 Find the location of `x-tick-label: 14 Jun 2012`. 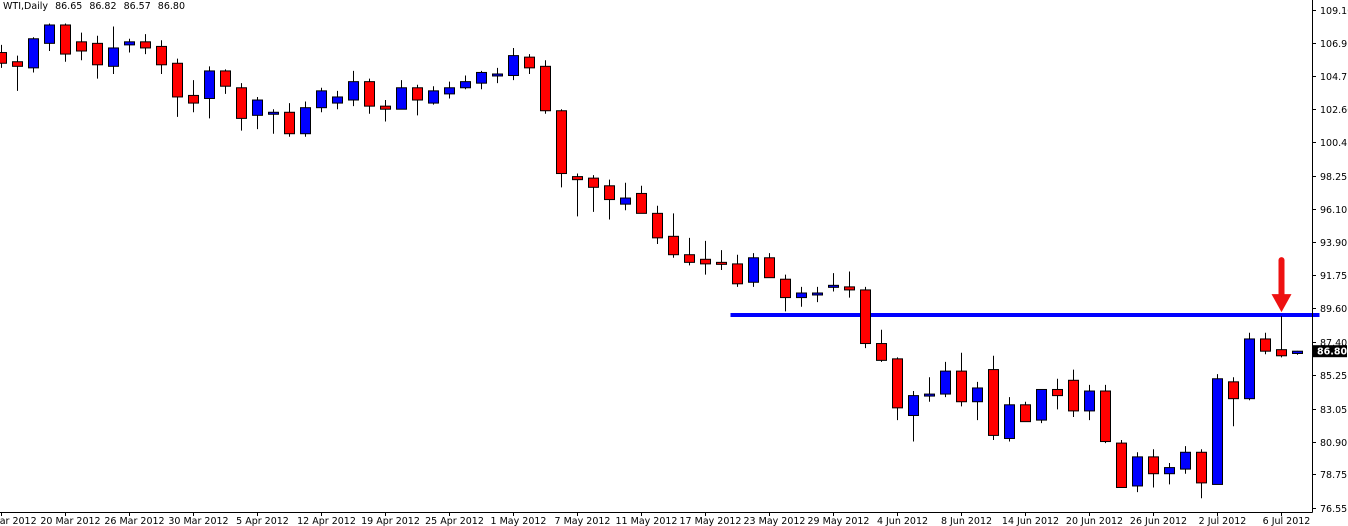

x-tick-label: 14 Jun 2012 is located at coordinates (1030, 521).